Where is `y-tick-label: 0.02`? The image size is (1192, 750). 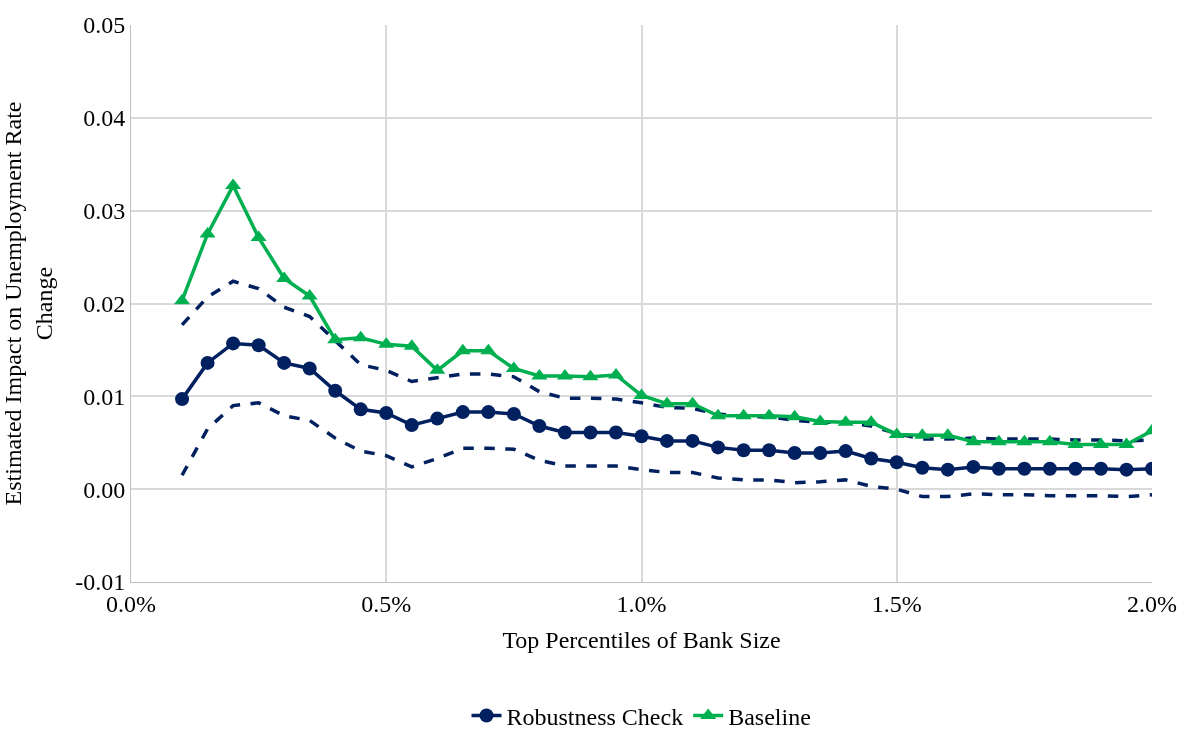 y-tick-label: 0.02 is located at coordinates (104, 303).